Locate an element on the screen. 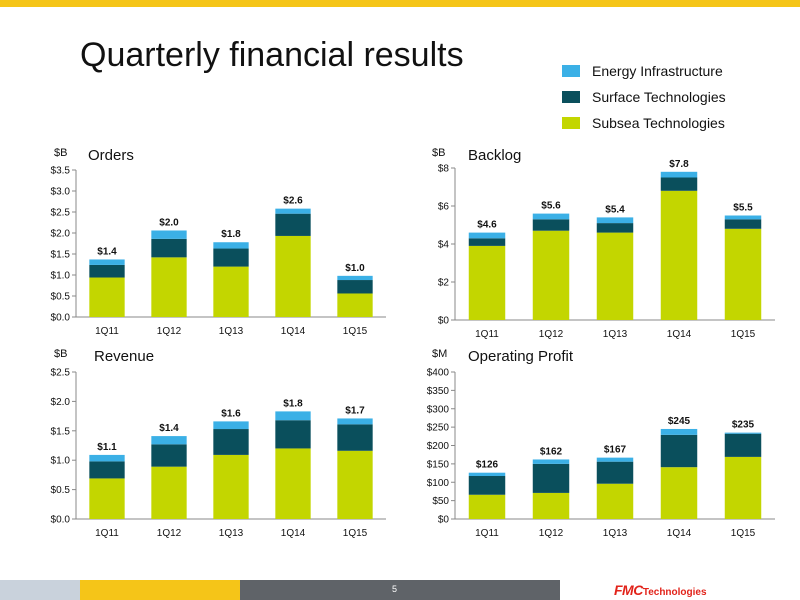 The image size is (800, 600). y-tick-label: $0 is located at coordinates (444, 520).